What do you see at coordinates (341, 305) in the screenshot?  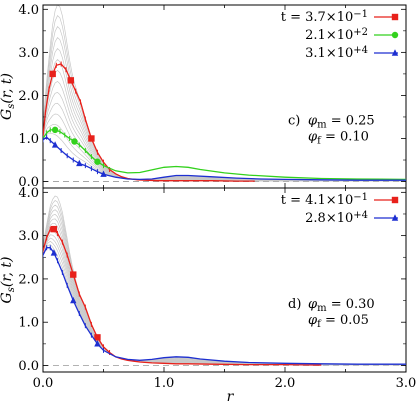 I see `phi-m-annotation: φm = 0.30` at bounding box center [341, 305].